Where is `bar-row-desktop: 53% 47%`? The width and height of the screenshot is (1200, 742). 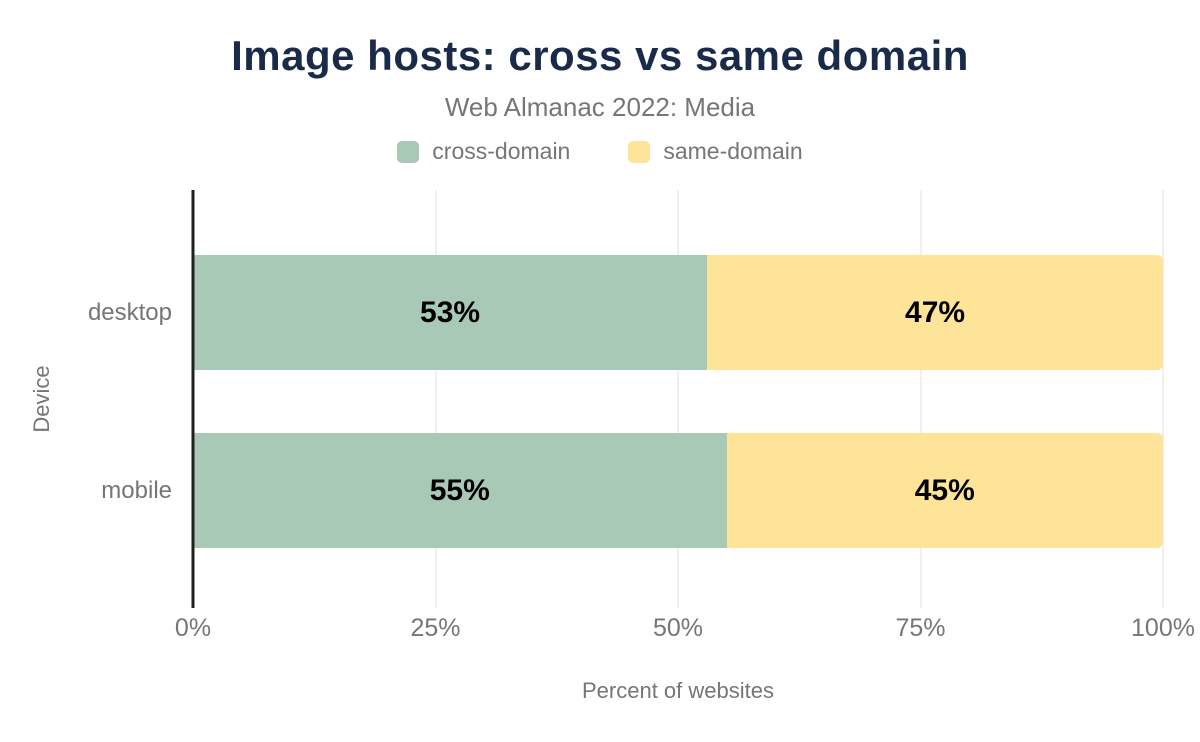
bar-row-desktop: 53% 47% is located at coordinates (678, 312).